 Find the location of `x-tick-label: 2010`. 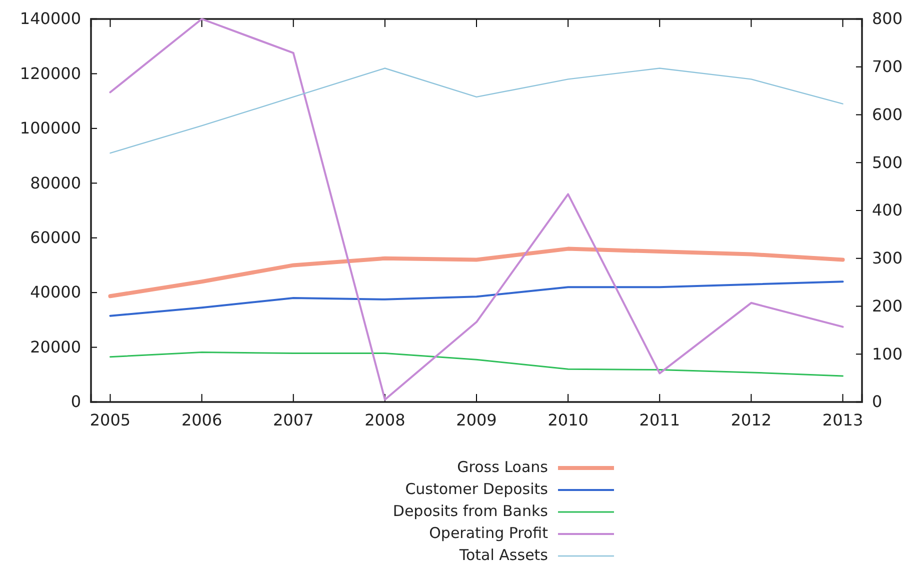

x-tick-label: 2010 is located at coordinates (568, 420).